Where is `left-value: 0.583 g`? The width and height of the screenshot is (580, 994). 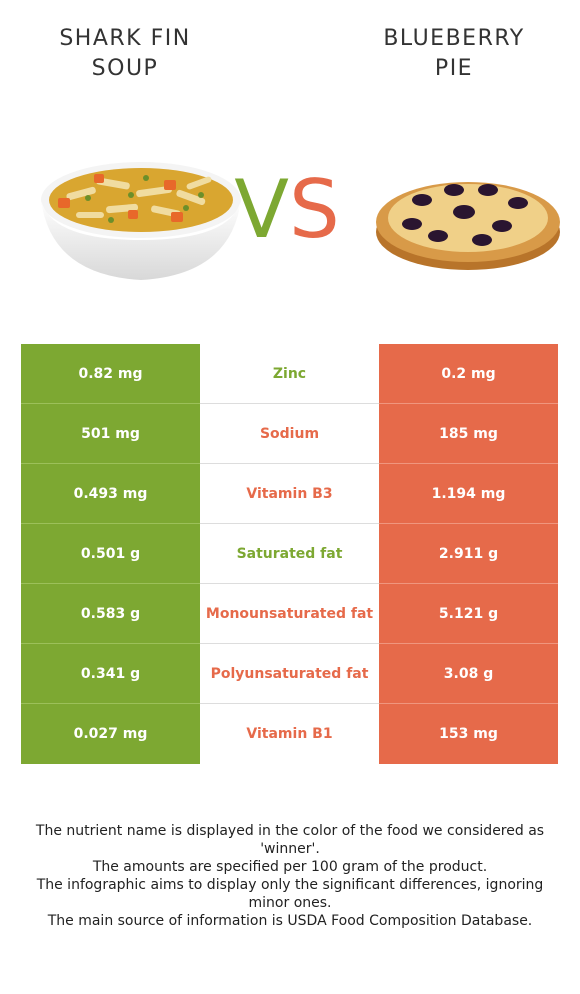
left-value: 0.583 g is located at coordinates (110, 614).